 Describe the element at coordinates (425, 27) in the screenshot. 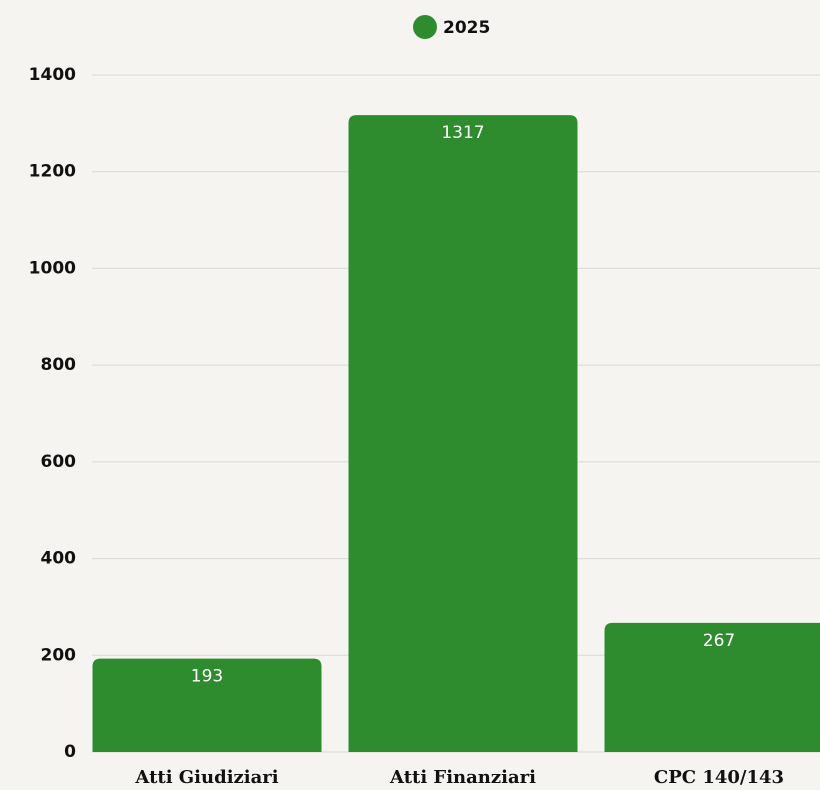

I see `legend-swatch` at that location.